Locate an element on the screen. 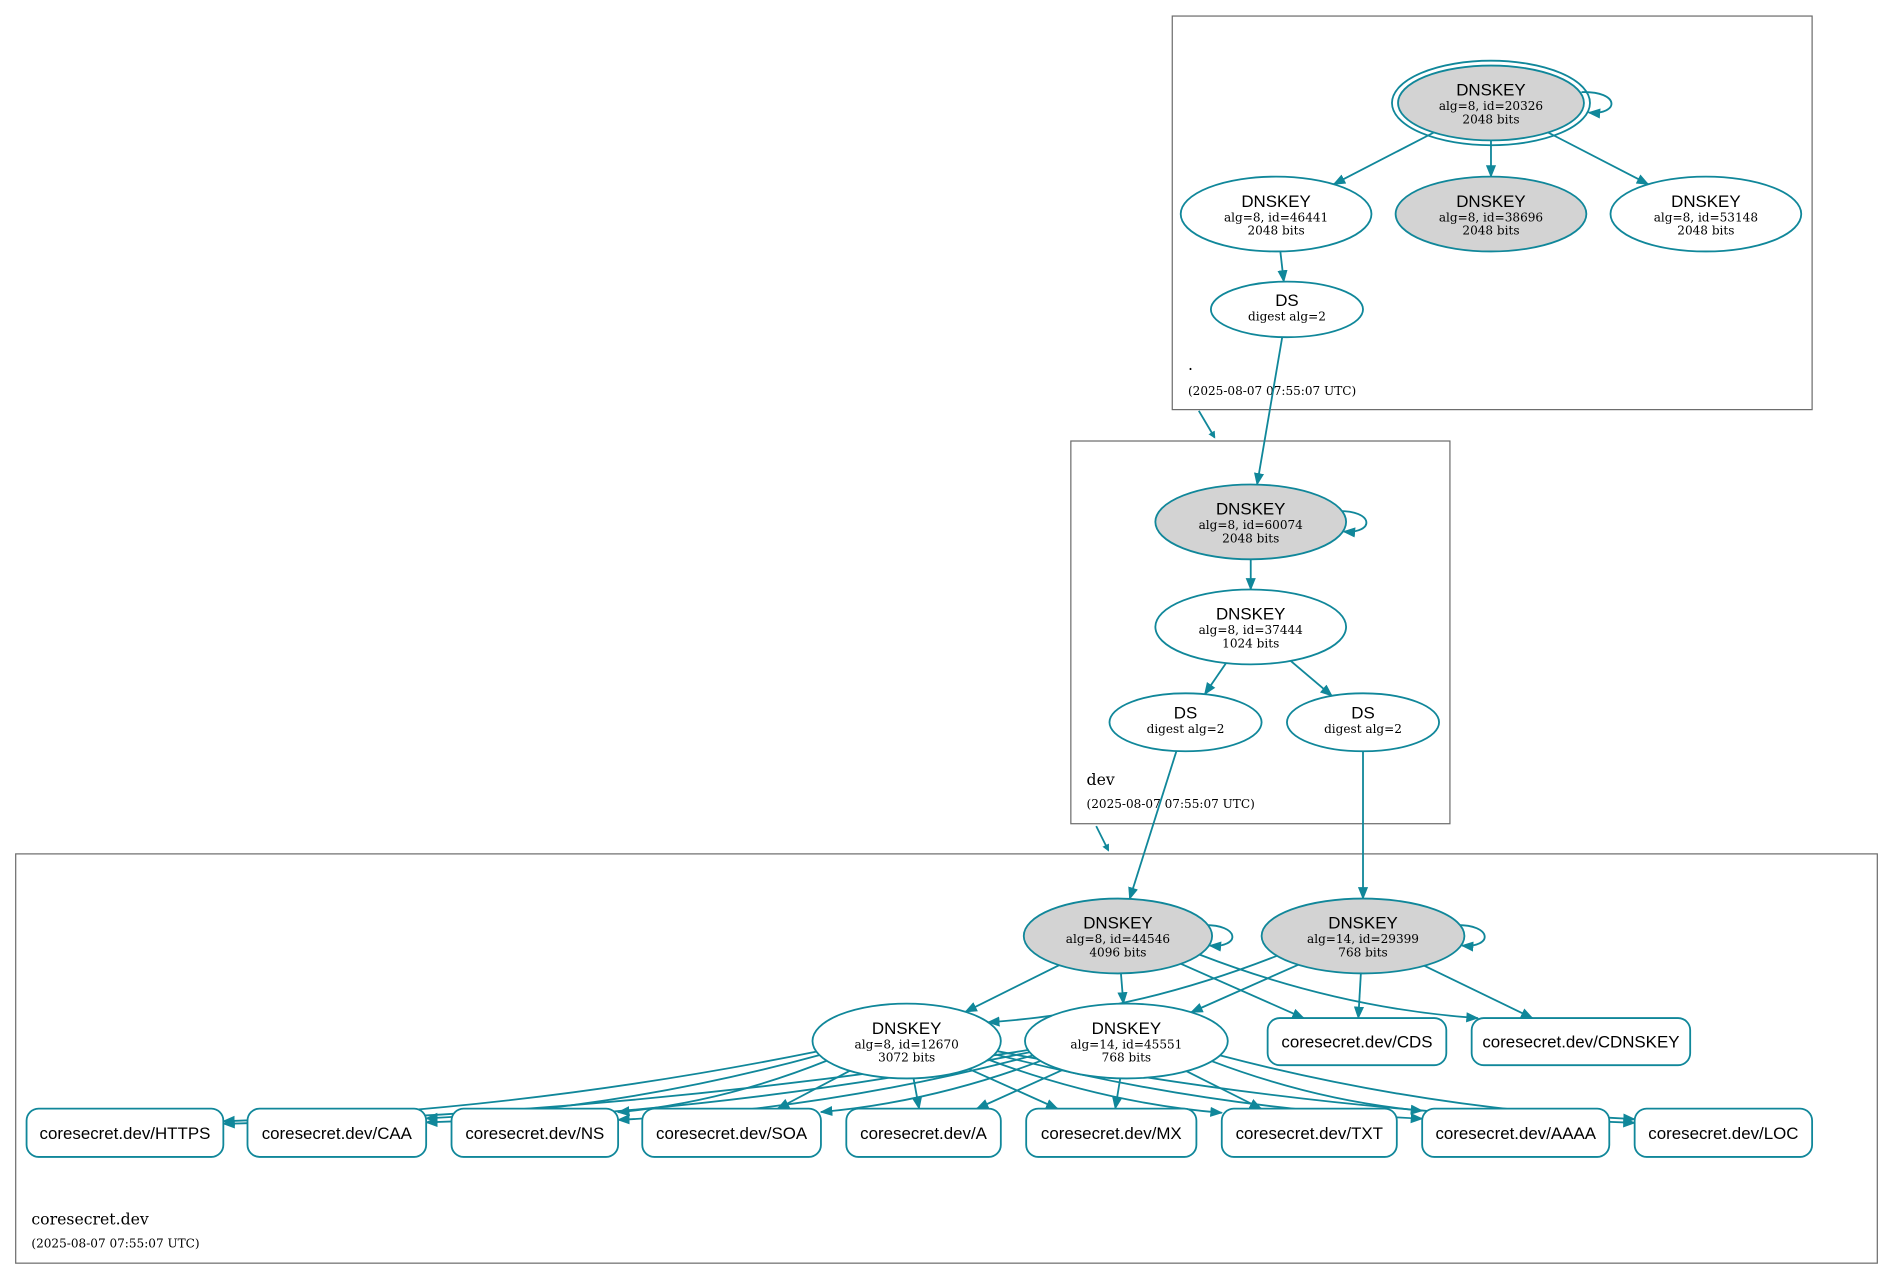  rrset-label: coresecret.dev/NS is located at coordinates (534, 1133).